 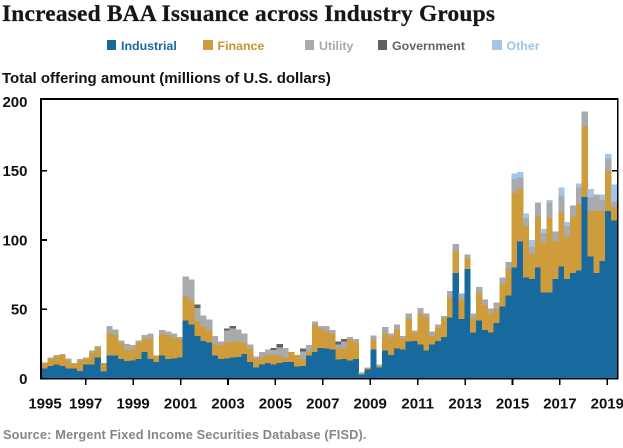 I want to click on svg-text: 2015, so click(x=512, y=404).